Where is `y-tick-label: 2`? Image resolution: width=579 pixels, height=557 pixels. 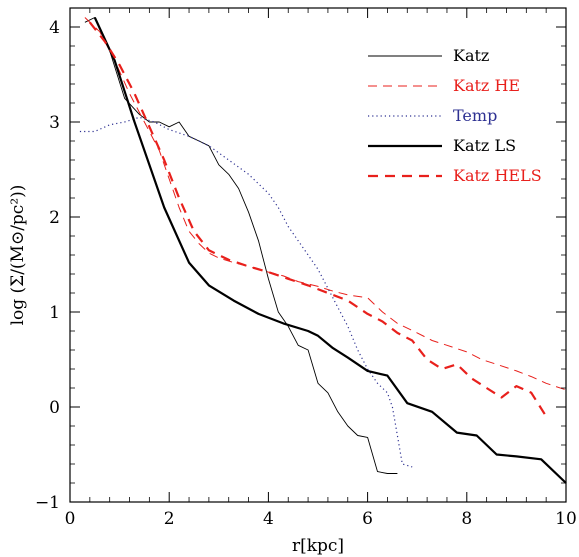
y-tick-label: 2 is located at coordinates (54, 218).